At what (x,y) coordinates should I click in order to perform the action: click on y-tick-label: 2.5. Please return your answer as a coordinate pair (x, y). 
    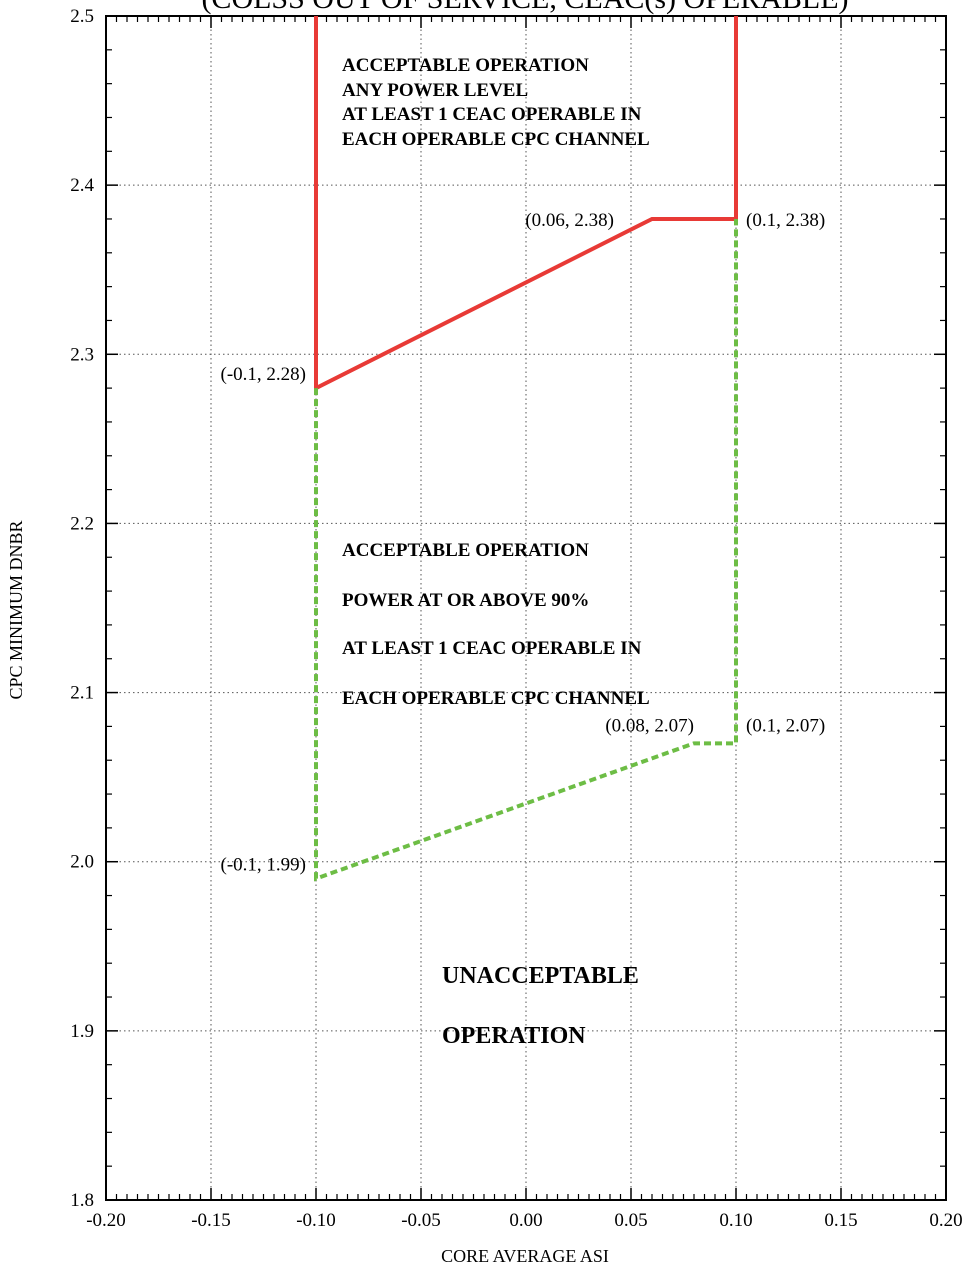
    Looking at the image, I should click on (82, 16).